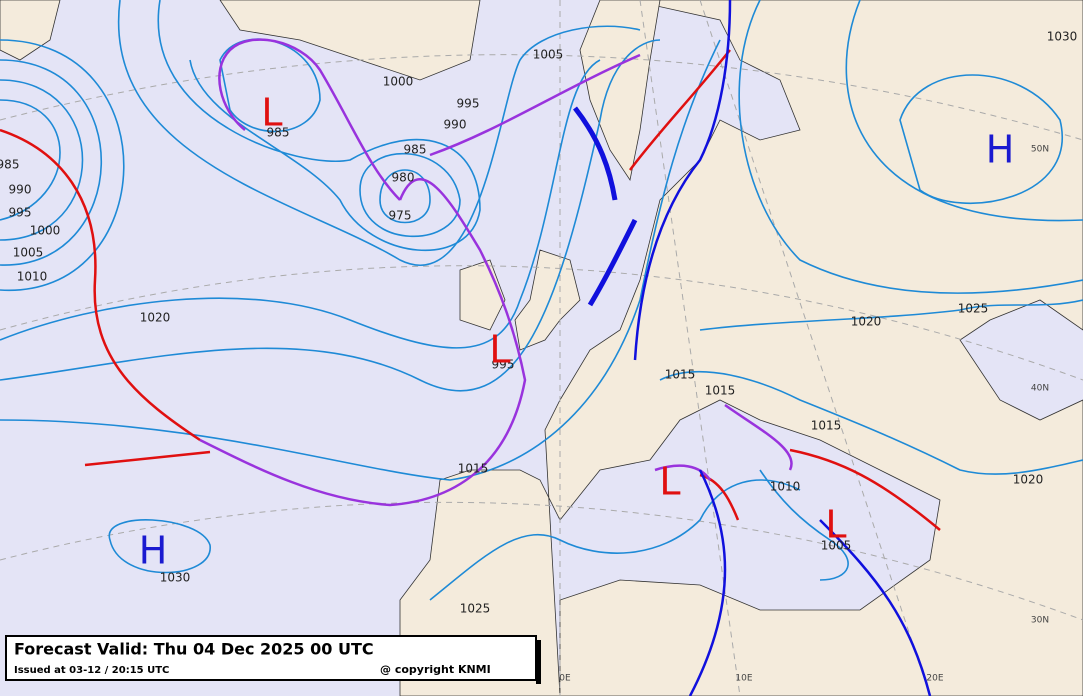  I want to click on graticule-label: 30N, so click(1040, 621).